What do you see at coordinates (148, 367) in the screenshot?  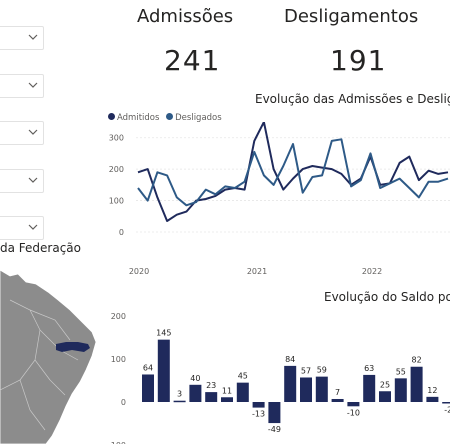 I see `bar-data-label: 64` at bounding box center [148, 367].